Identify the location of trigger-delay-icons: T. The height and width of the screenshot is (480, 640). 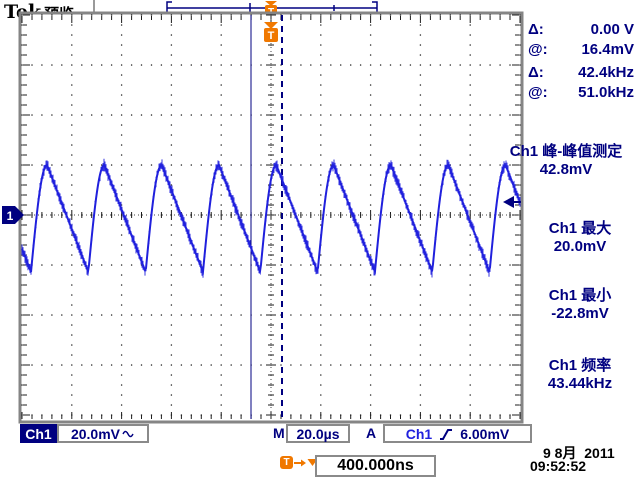
(299, 462).